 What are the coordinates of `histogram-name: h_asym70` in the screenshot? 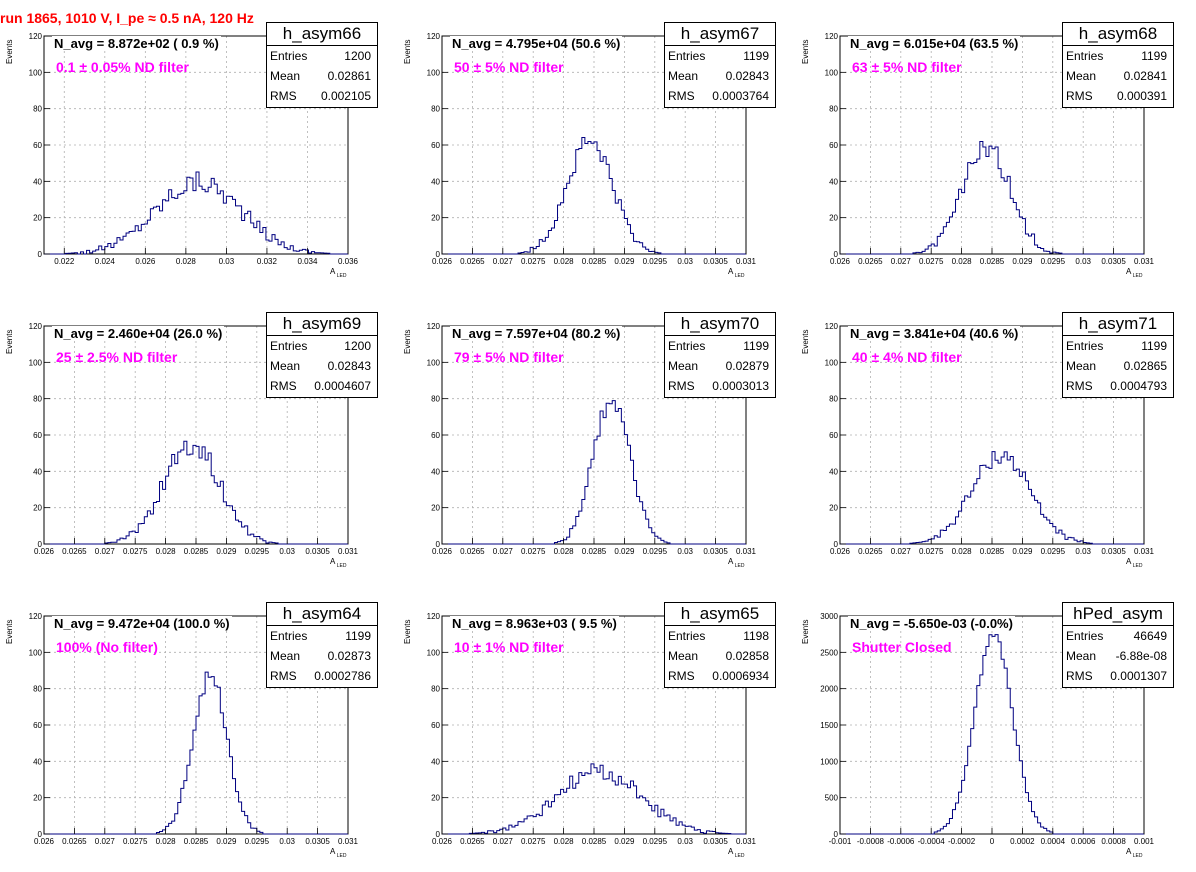 It's located at (720, 324).